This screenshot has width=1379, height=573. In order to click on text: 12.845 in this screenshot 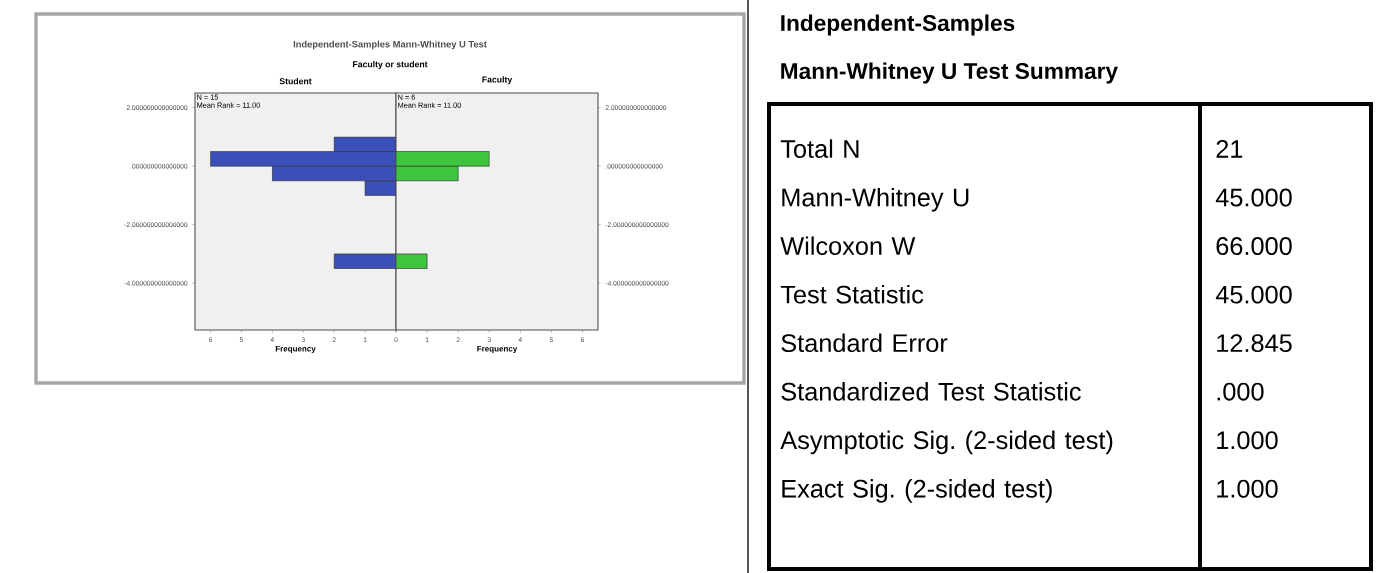, I will do `click(1254, 343)`.